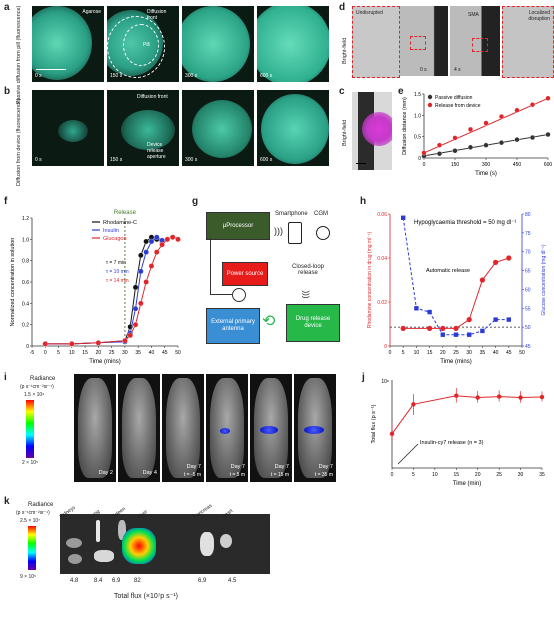 The width and height of the screenshot is (554, 621). Describe the element at coordinates (452, 443) in the screenshot. I see `annotation-label: Insulin-cy7 release (n = 3)` at that location.